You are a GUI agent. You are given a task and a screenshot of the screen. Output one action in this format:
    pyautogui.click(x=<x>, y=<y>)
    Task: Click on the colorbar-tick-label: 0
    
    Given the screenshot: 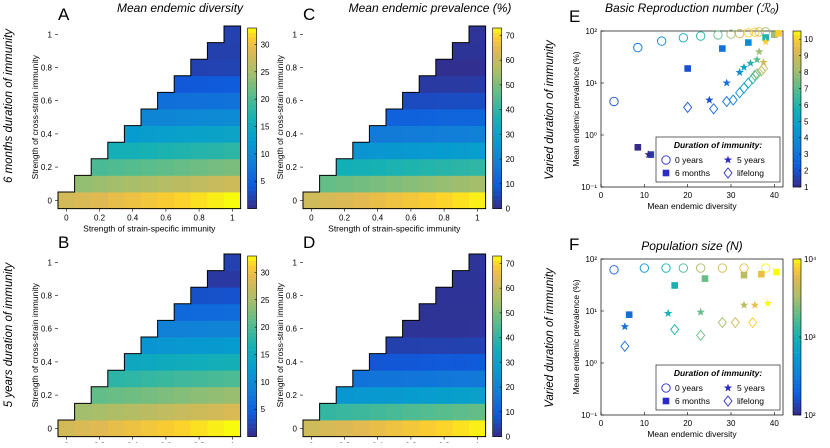 What is the action you would take?
    pyautogui.click(x=508, y=437)
    